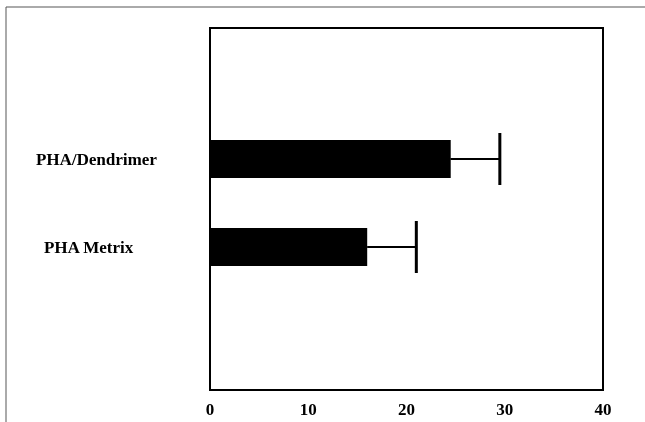 This screenshot has height=422, width=645. Describe the element at coordinates (96, 159) in the screenshot. I see `category-label-pha-dendrimer: PHA/Dendrimer` at that location.